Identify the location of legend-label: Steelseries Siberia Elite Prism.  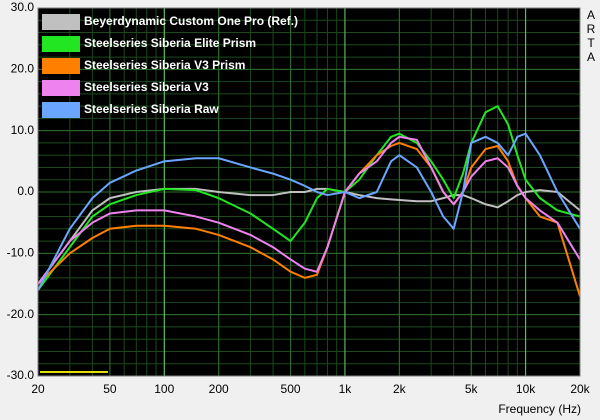
(170, 43).